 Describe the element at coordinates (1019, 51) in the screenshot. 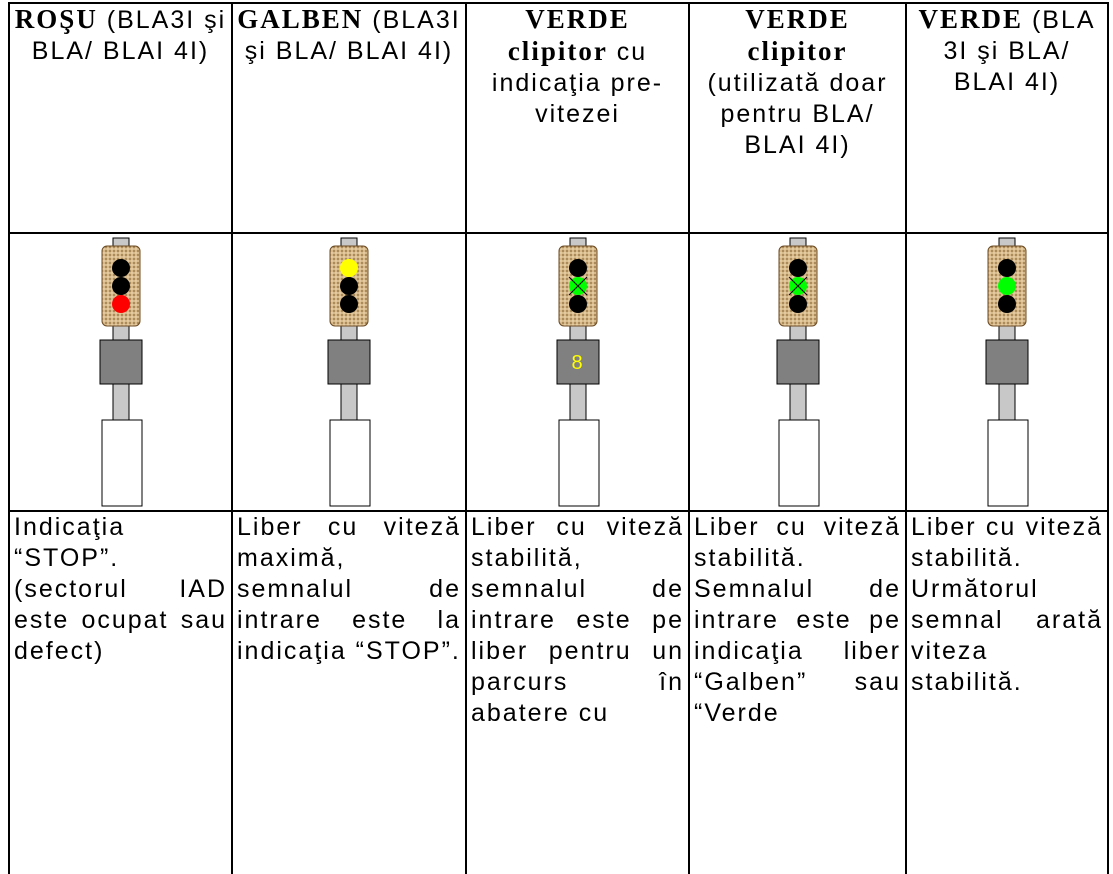

I see `header-text: (BLA 3I şi BLA/ BLAI 4I)` at that location.